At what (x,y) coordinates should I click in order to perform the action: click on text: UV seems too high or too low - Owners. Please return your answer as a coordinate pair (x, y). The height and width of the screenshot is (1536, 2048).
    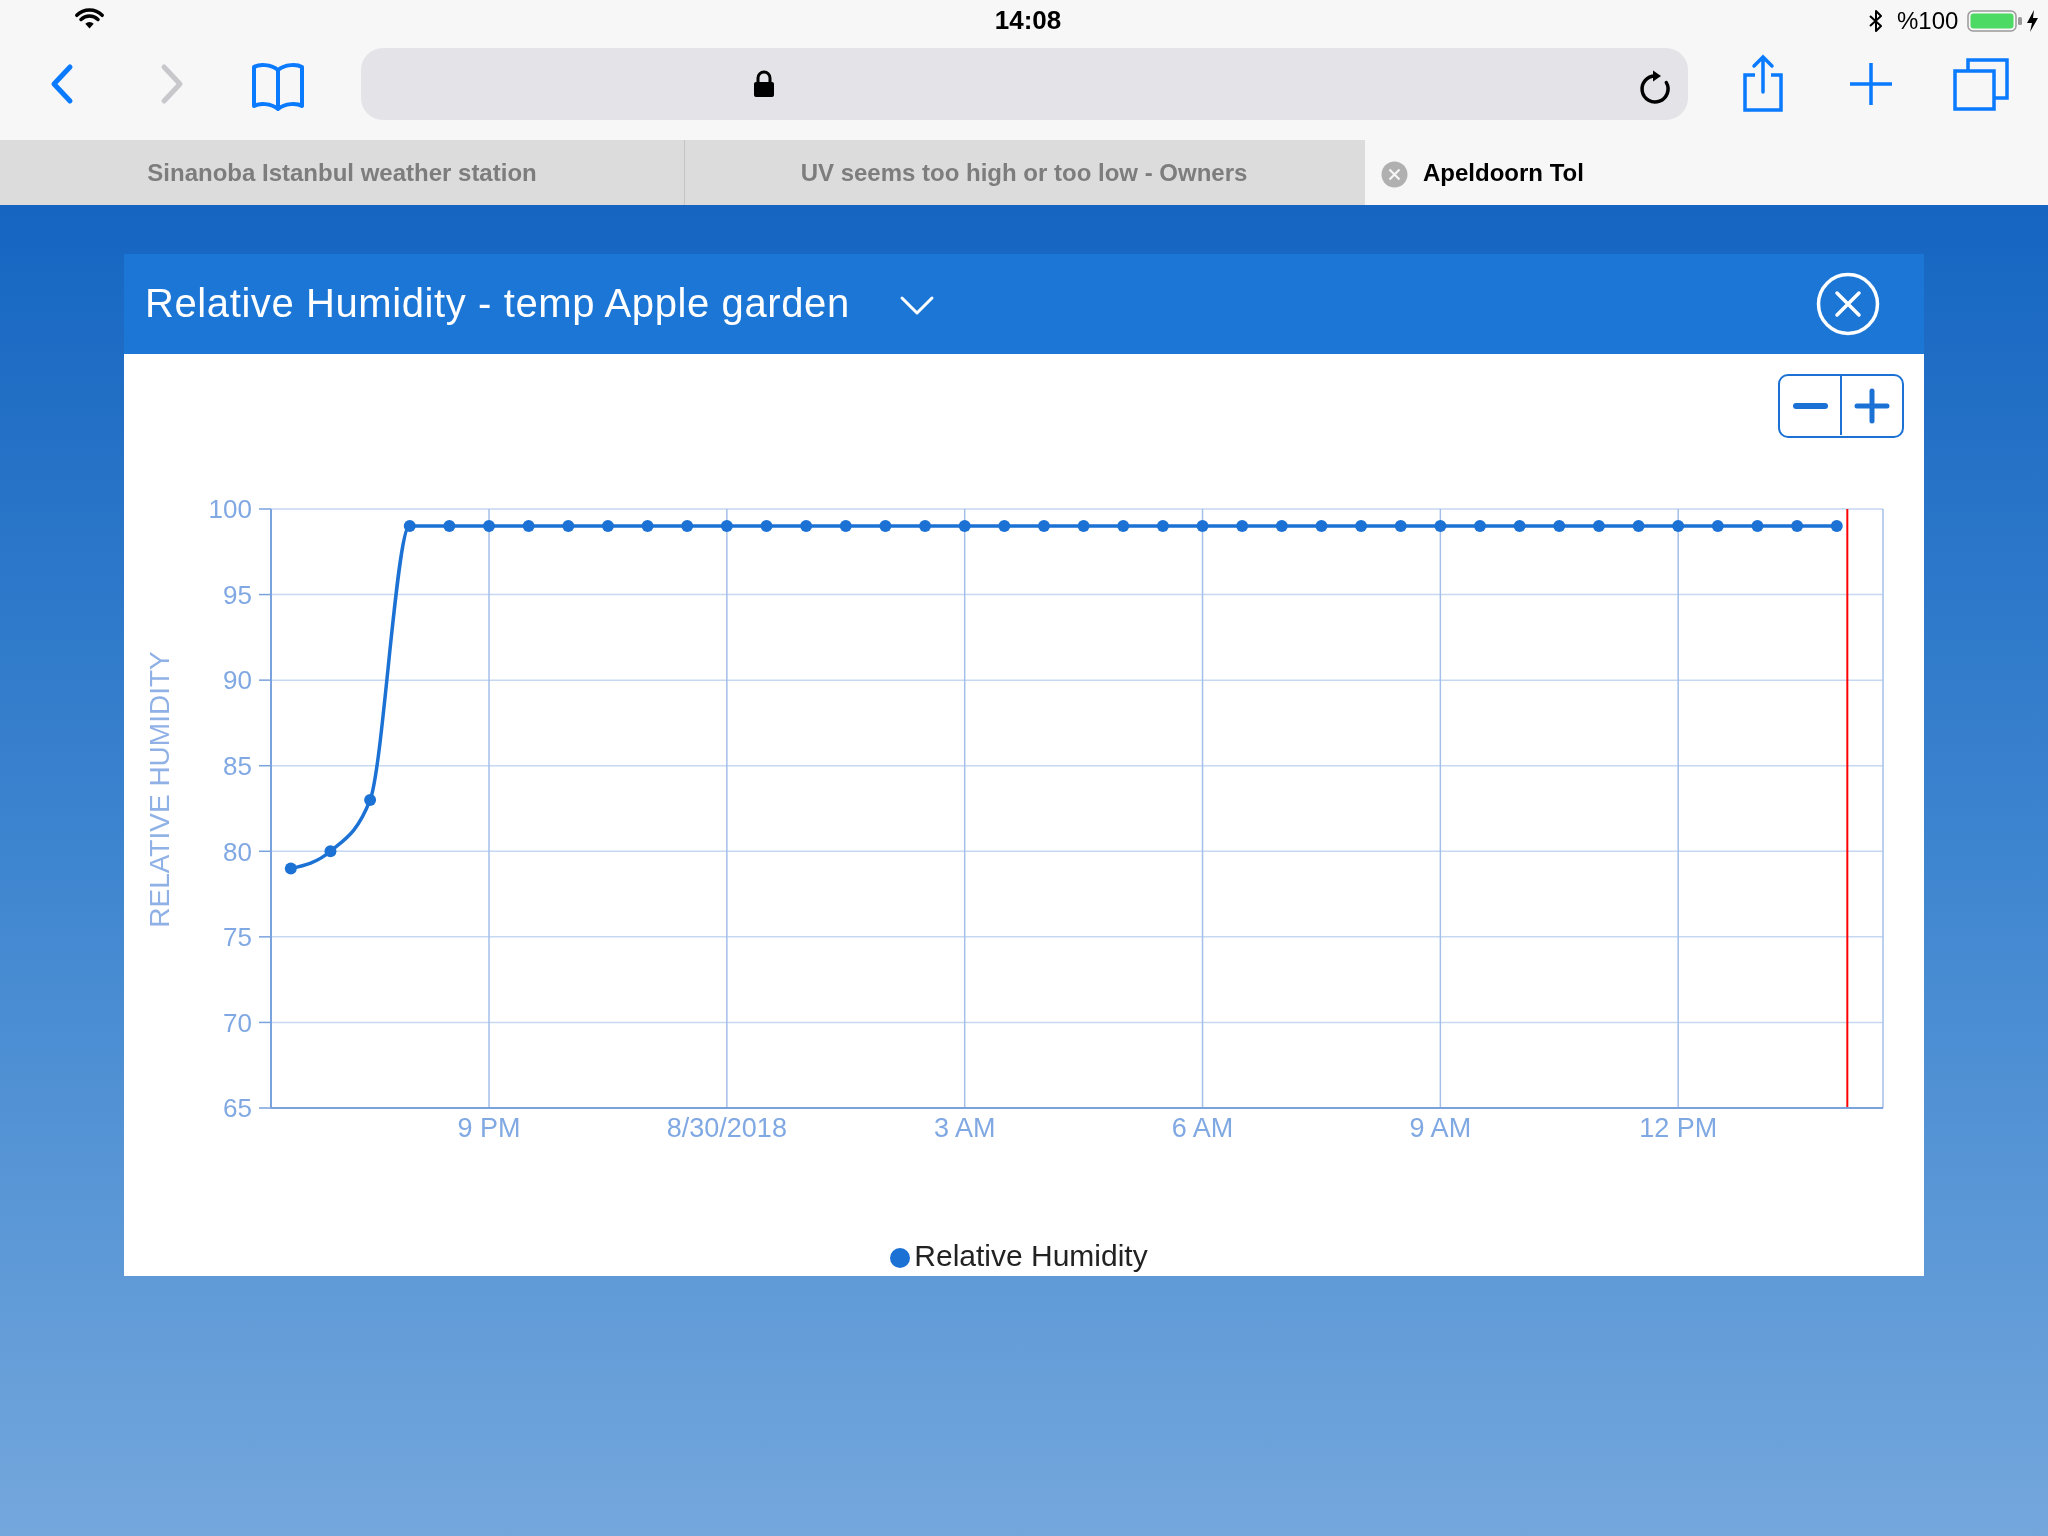
    Looking at the image, I should click on (1024, 173).